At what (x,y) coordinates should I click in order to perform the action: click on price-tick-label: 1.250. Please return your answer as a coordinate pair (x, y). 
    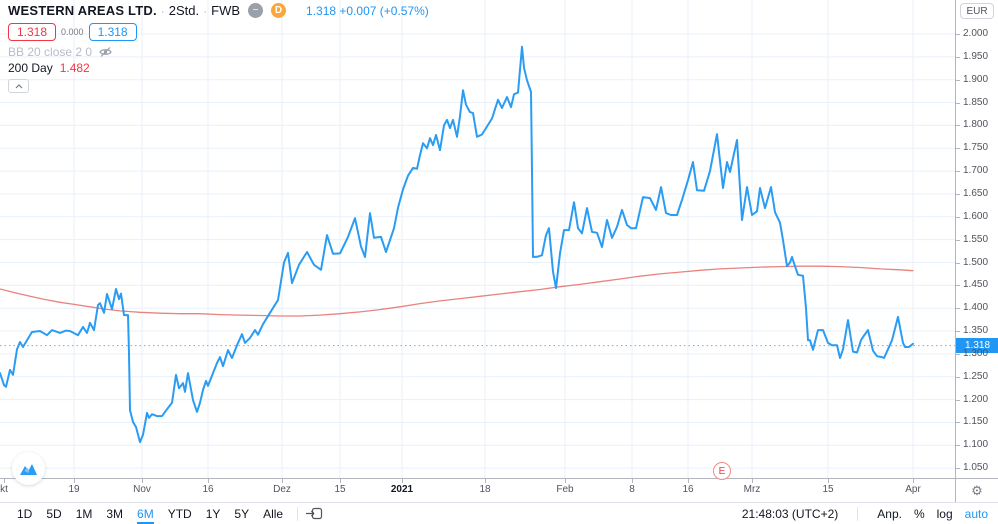
    Looking at the image, I should click on (976, 376).